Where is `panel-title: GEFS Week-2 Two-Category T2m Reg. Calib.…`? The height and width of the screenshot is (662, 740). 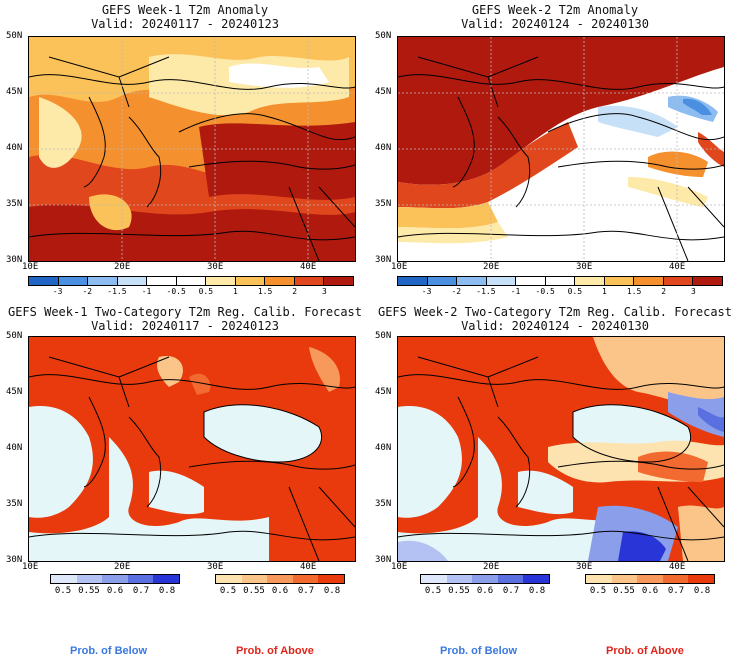
panel-title: GEFS Week-2 Two-Category T2m Reg. Calib.… is located at coordinates (554, 312).